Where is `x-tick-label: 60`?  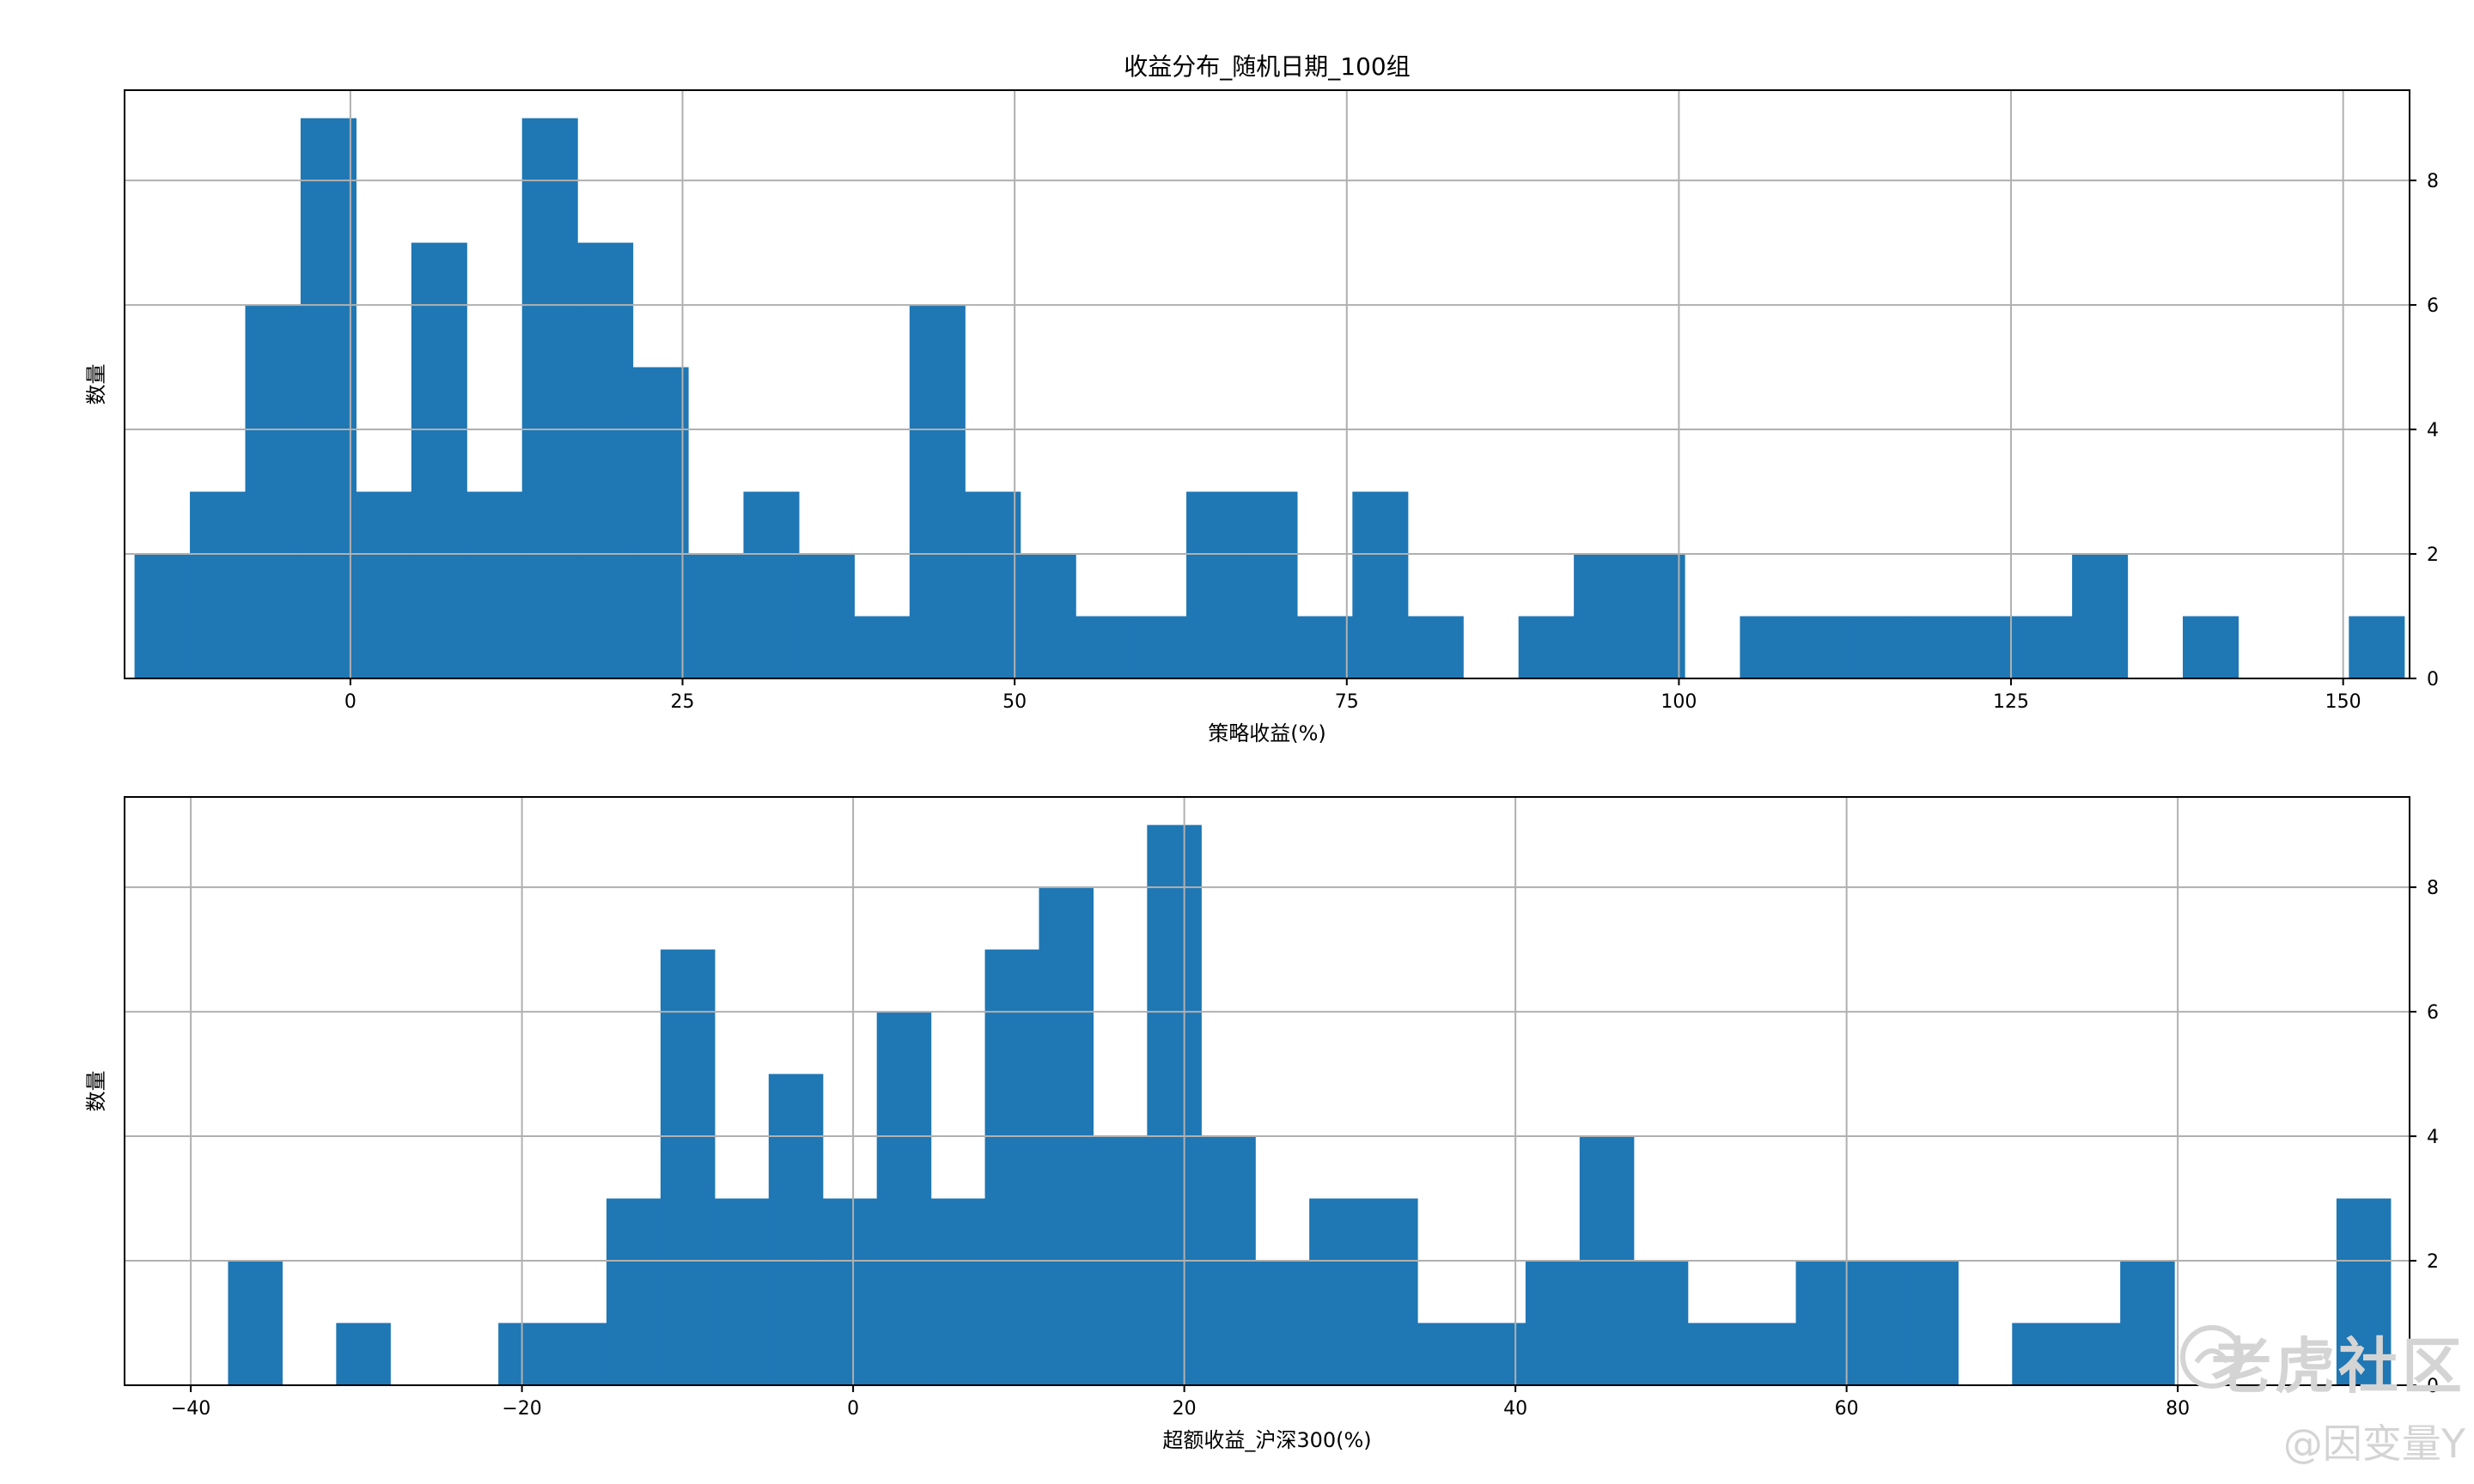
x-tick-label: 60 is located at coordinates (1847, 1409).